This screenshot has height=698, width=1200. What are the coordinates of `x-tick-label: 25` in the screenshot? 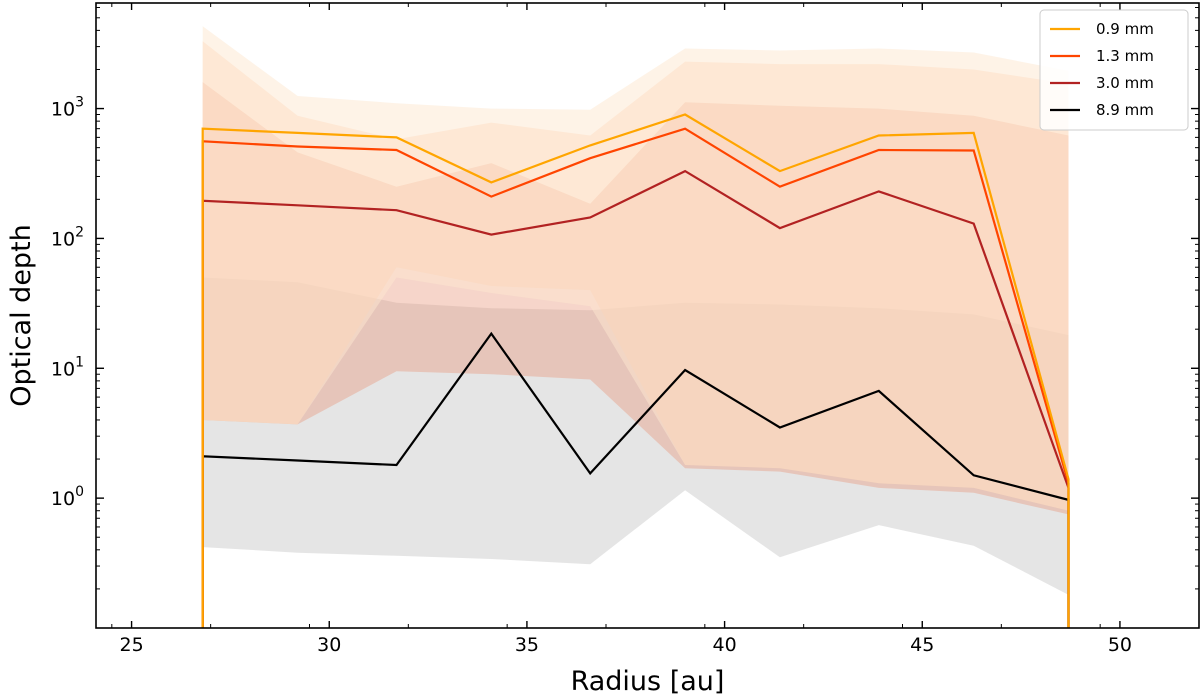 It's located at (131, 645).